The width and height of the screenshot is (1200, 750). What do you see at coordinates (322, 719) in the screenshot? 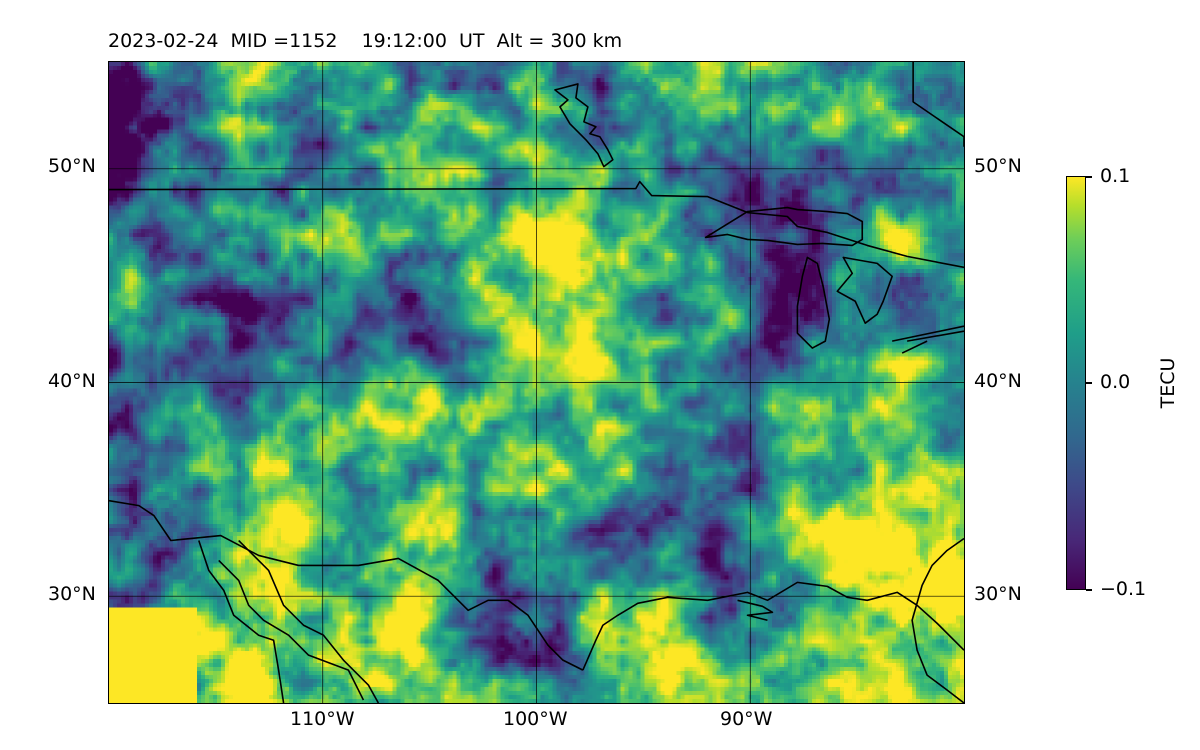
I see `lon-tick-110: 110°W` at bounding box center [322, 719].